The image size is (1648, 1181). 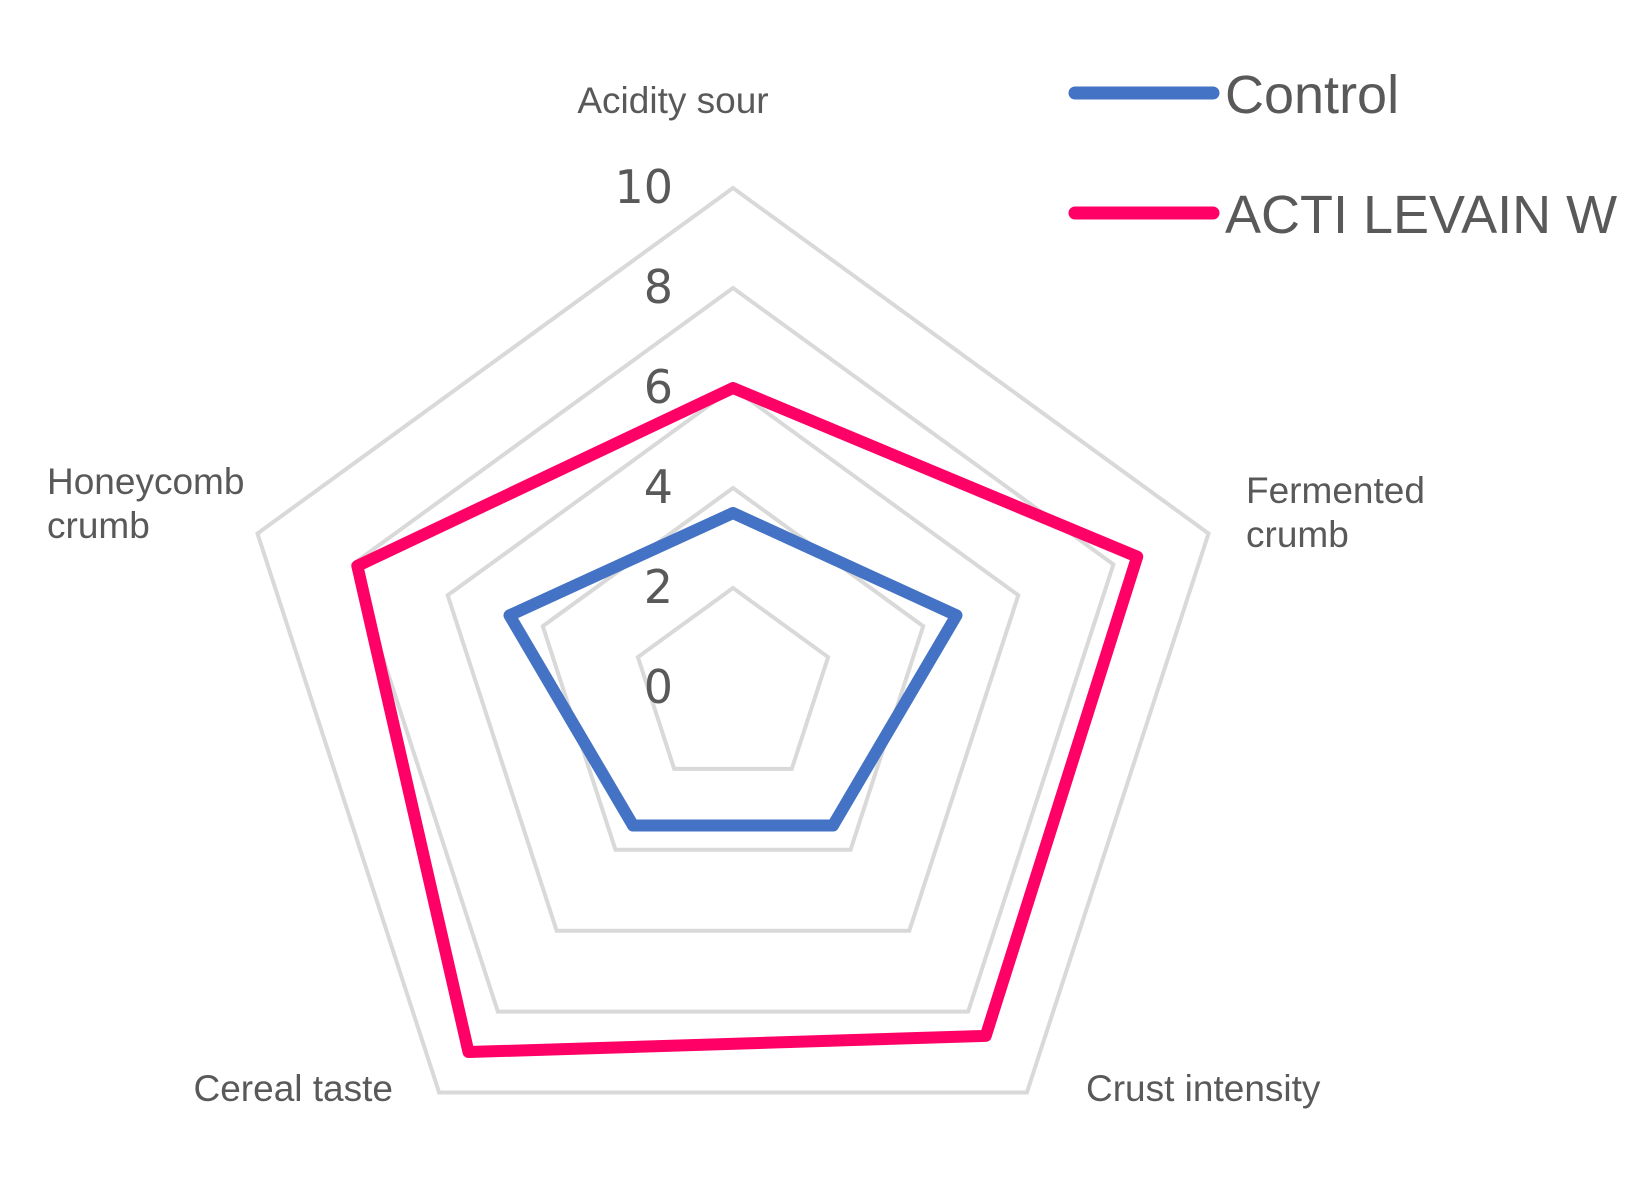 What do you see at coordinates (294, 1088) in the screenshot?
I see `category-label: Cereal taste` at bounding box center [294, 1088].